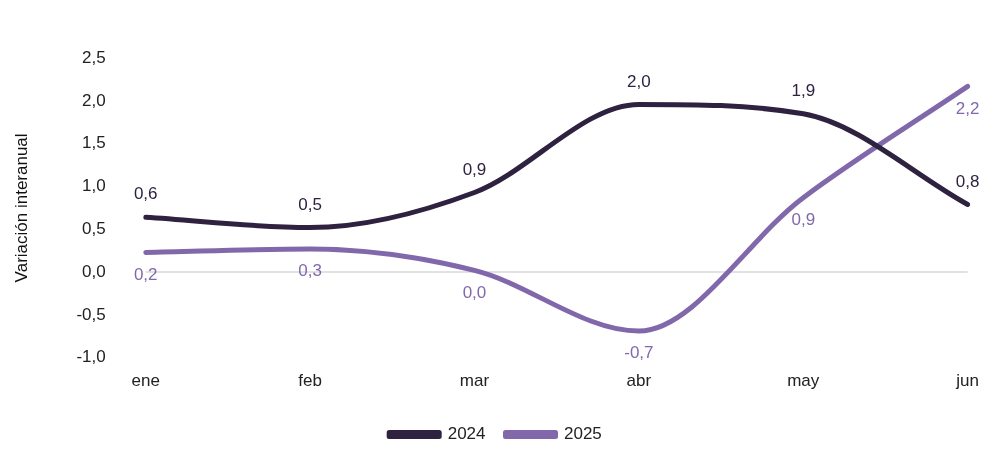  I want to click on x-tick-label: may, so click(803, 381).